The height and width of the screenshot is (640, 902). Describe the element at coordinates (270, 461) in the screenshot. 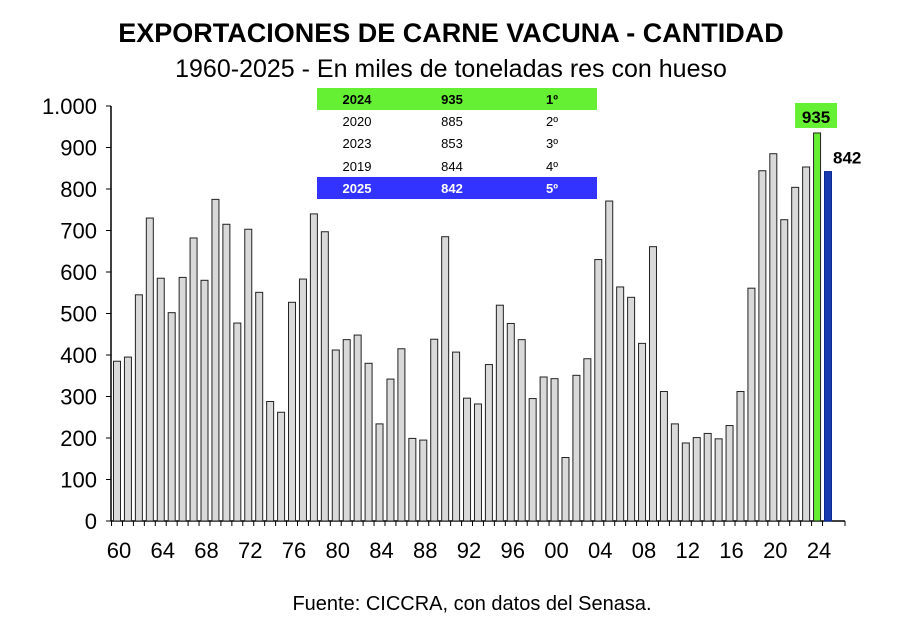

I see `bar-1974` at that location.